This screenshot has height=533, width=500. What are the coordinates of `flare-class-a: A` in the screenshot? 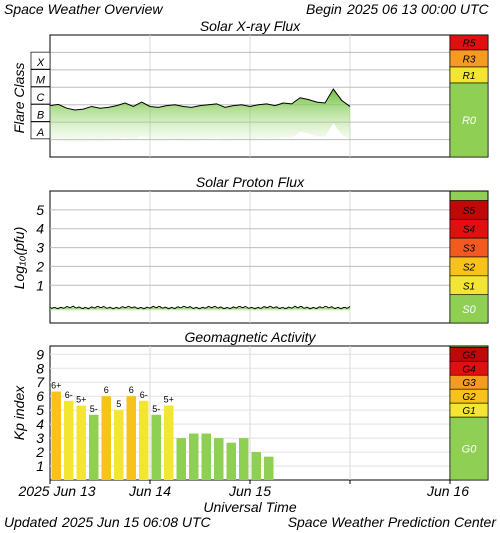 It's located at (40, 133).